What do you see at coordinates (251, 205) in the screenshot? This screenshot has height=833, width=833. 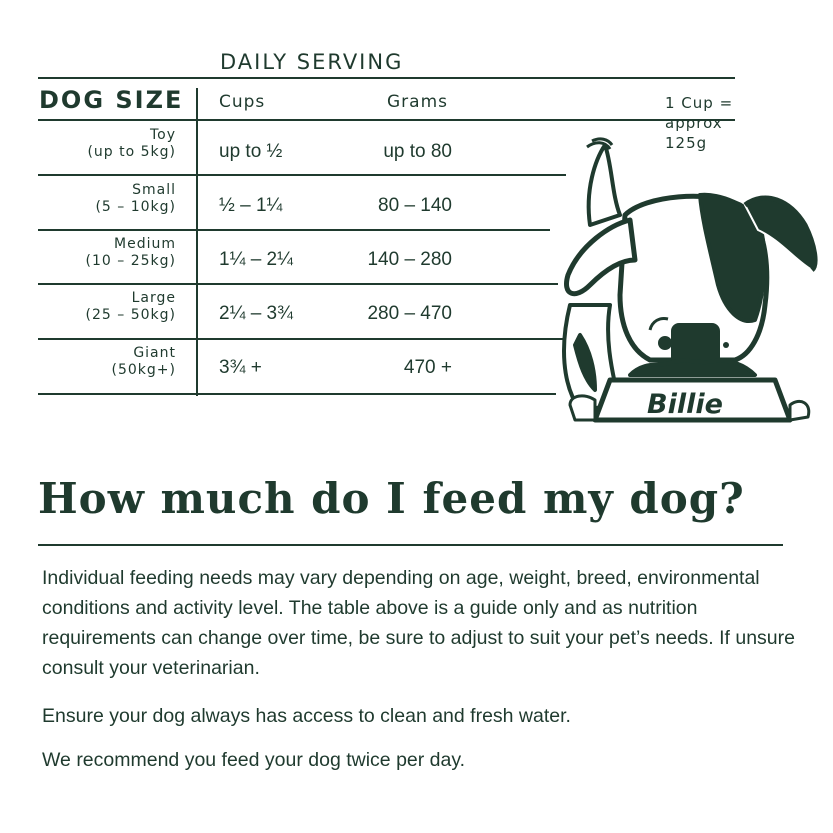 I see `table-row-cups: ½ – 1¼` at bounding box center [251, 205].